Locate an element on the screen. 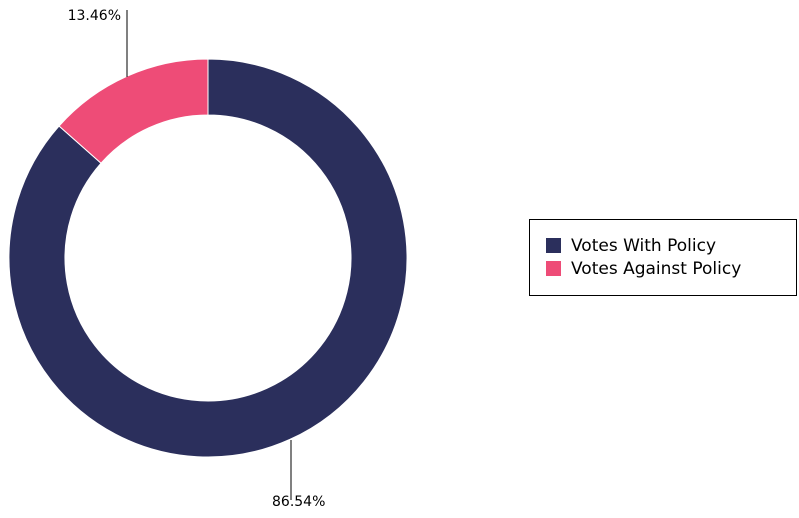 This screenshot has width=799, height=518. chart-legend: Votes With Policy Votes Against Policy is located at coordinates (663, 257).